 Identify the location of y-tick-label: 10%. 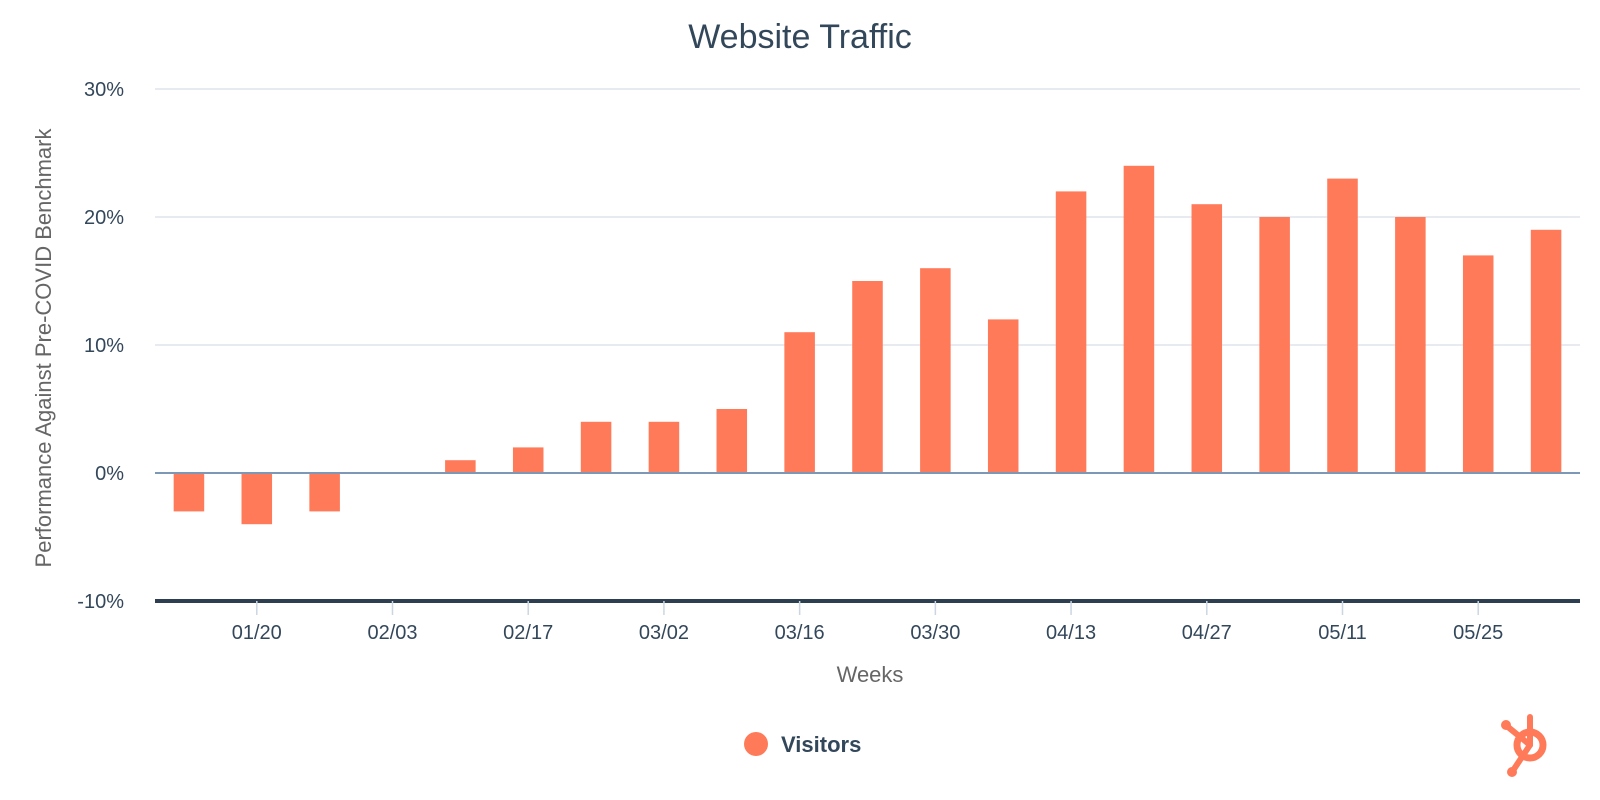
(104, 346).